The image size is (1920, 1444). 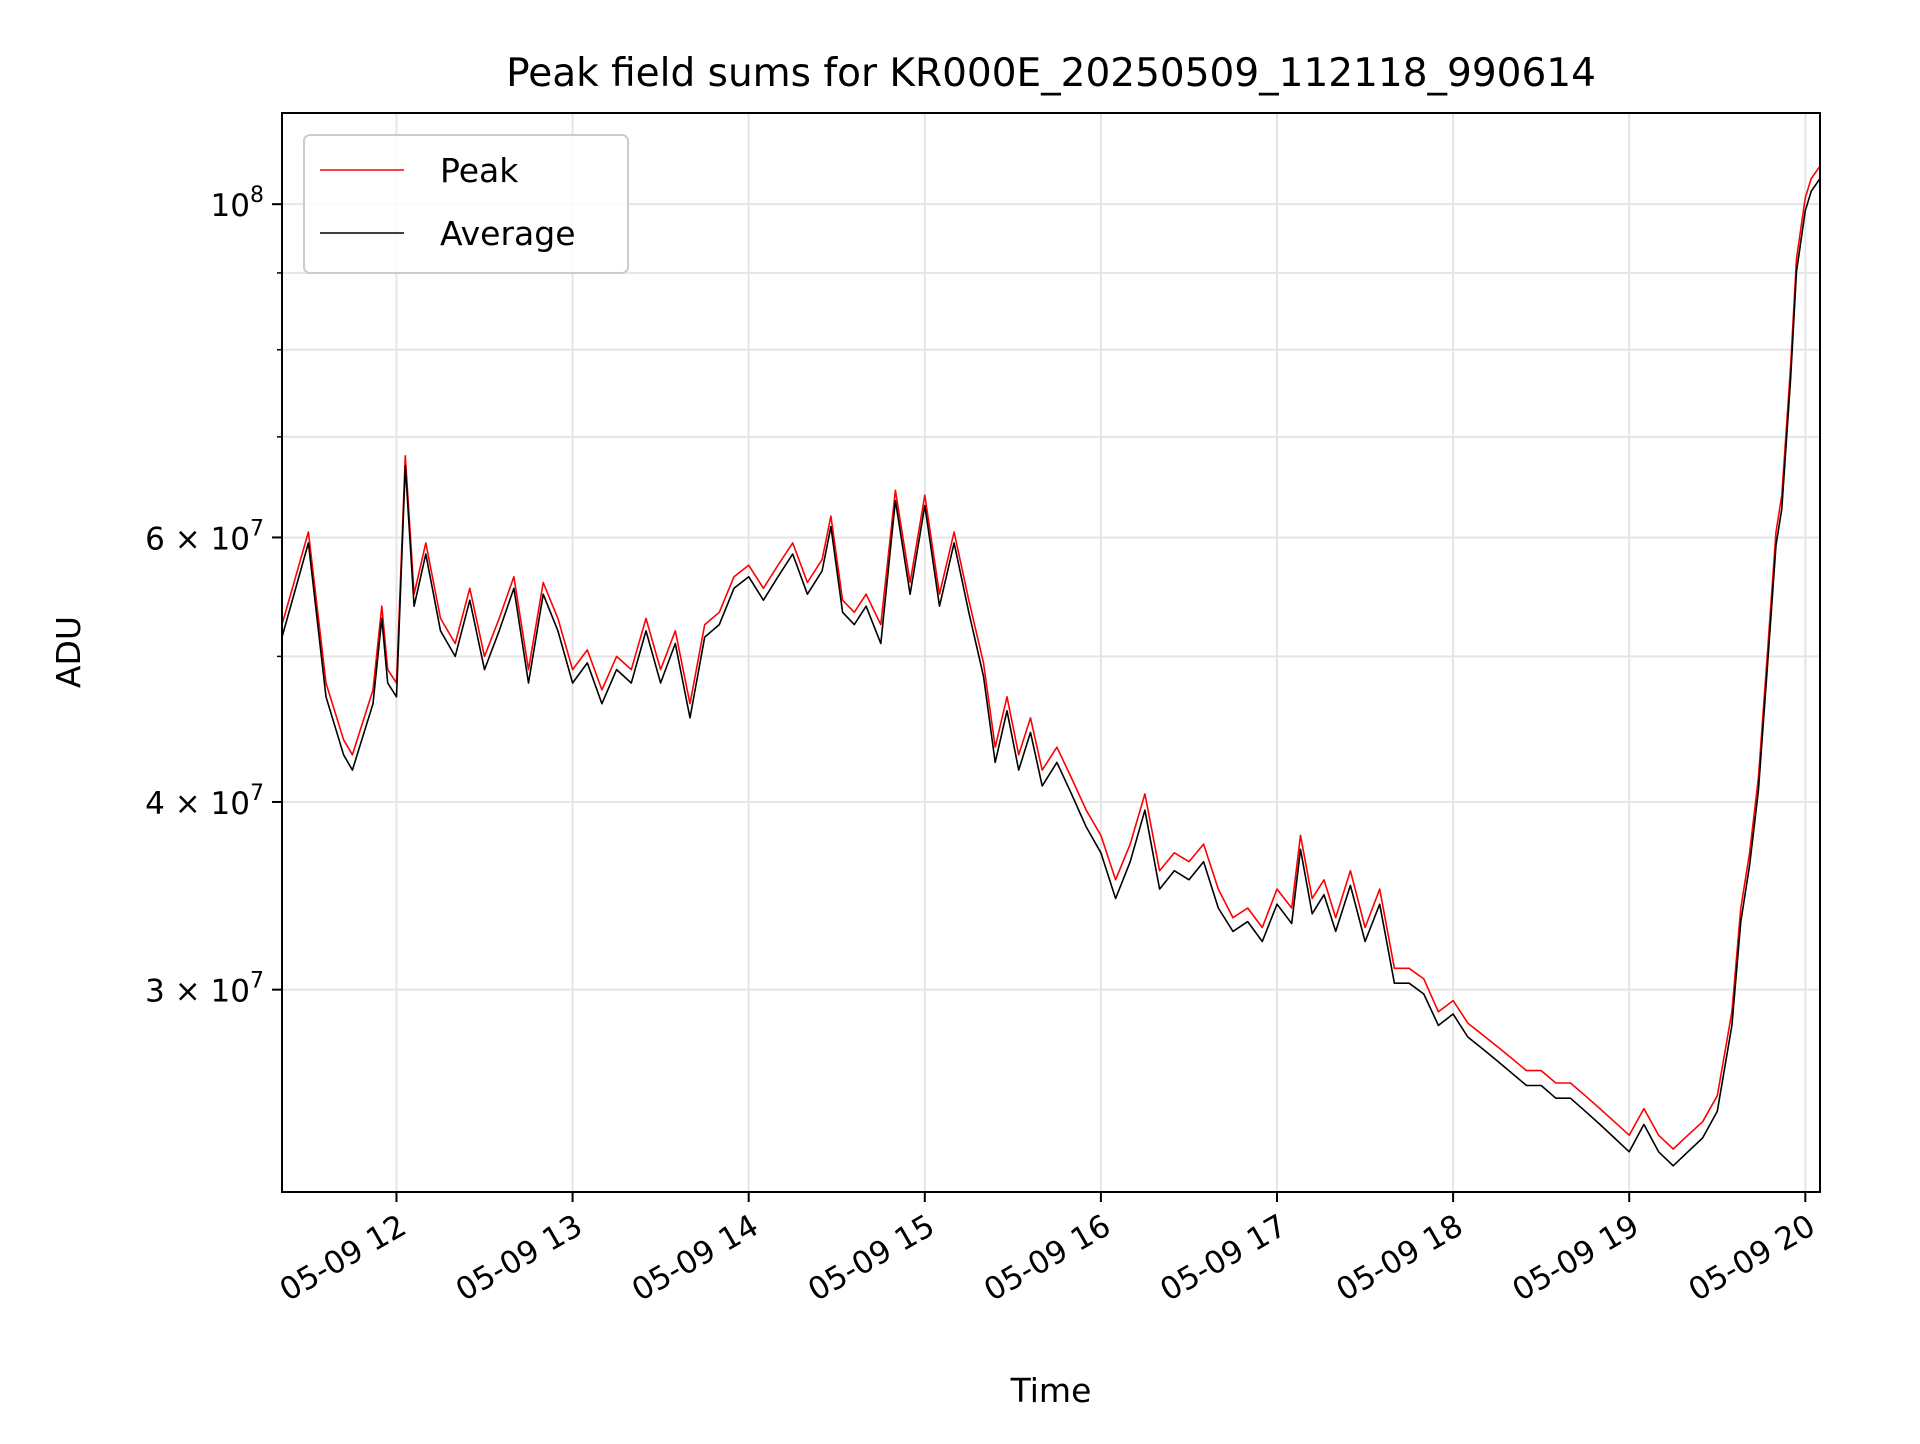 I want to click on legend-label-peak: Peak, so click(x=479, y=170).